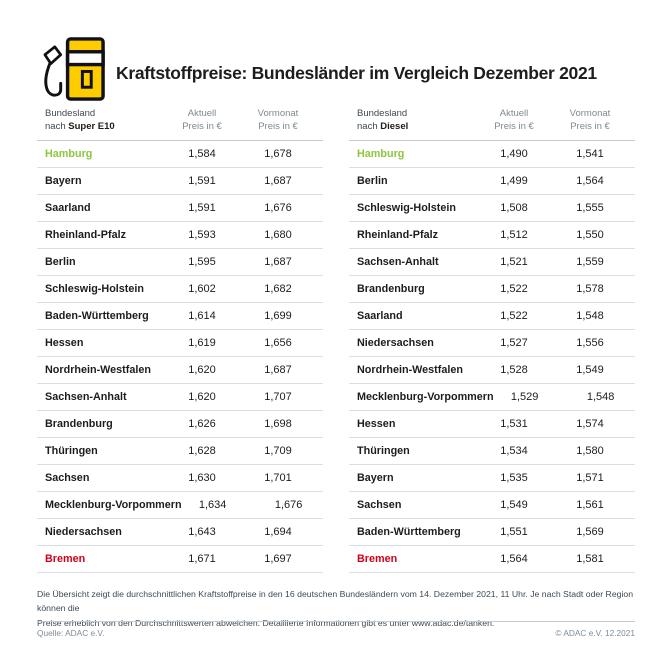 The height and width of the screenshot is (663, 668). Describe the element at coordinates (180, 370) in the screenshot. I see `table-row: Nordrhein-Westfalen 1,620 1,687` at that location.